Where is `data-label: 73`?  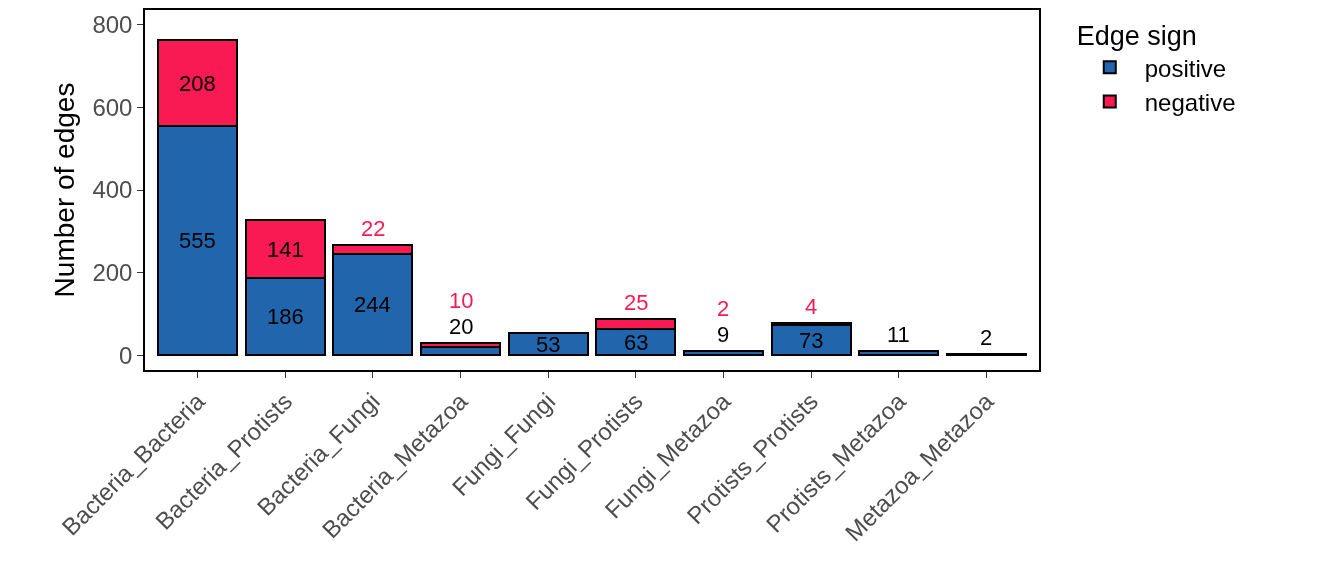
data-label: 73 is located at coordinates (811, 340).